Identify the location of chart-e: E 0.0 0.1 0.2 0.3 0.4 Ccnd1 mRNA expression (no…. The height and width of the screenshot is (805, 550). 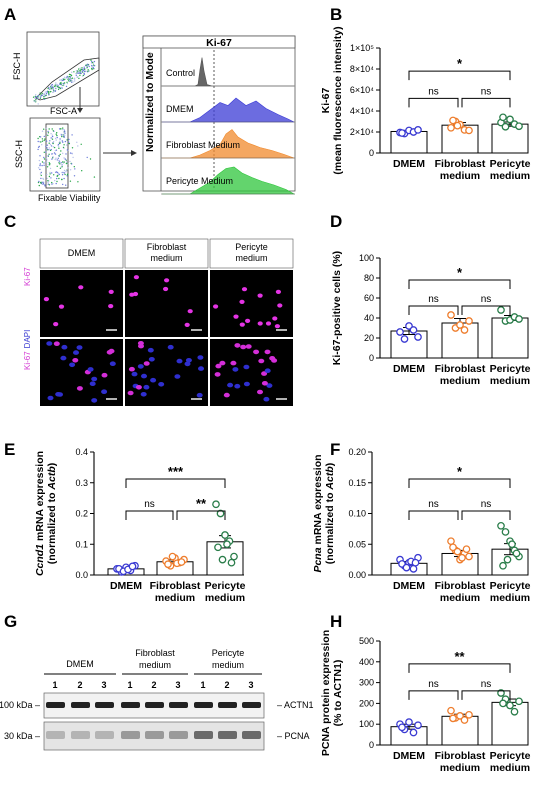
(125, 522).